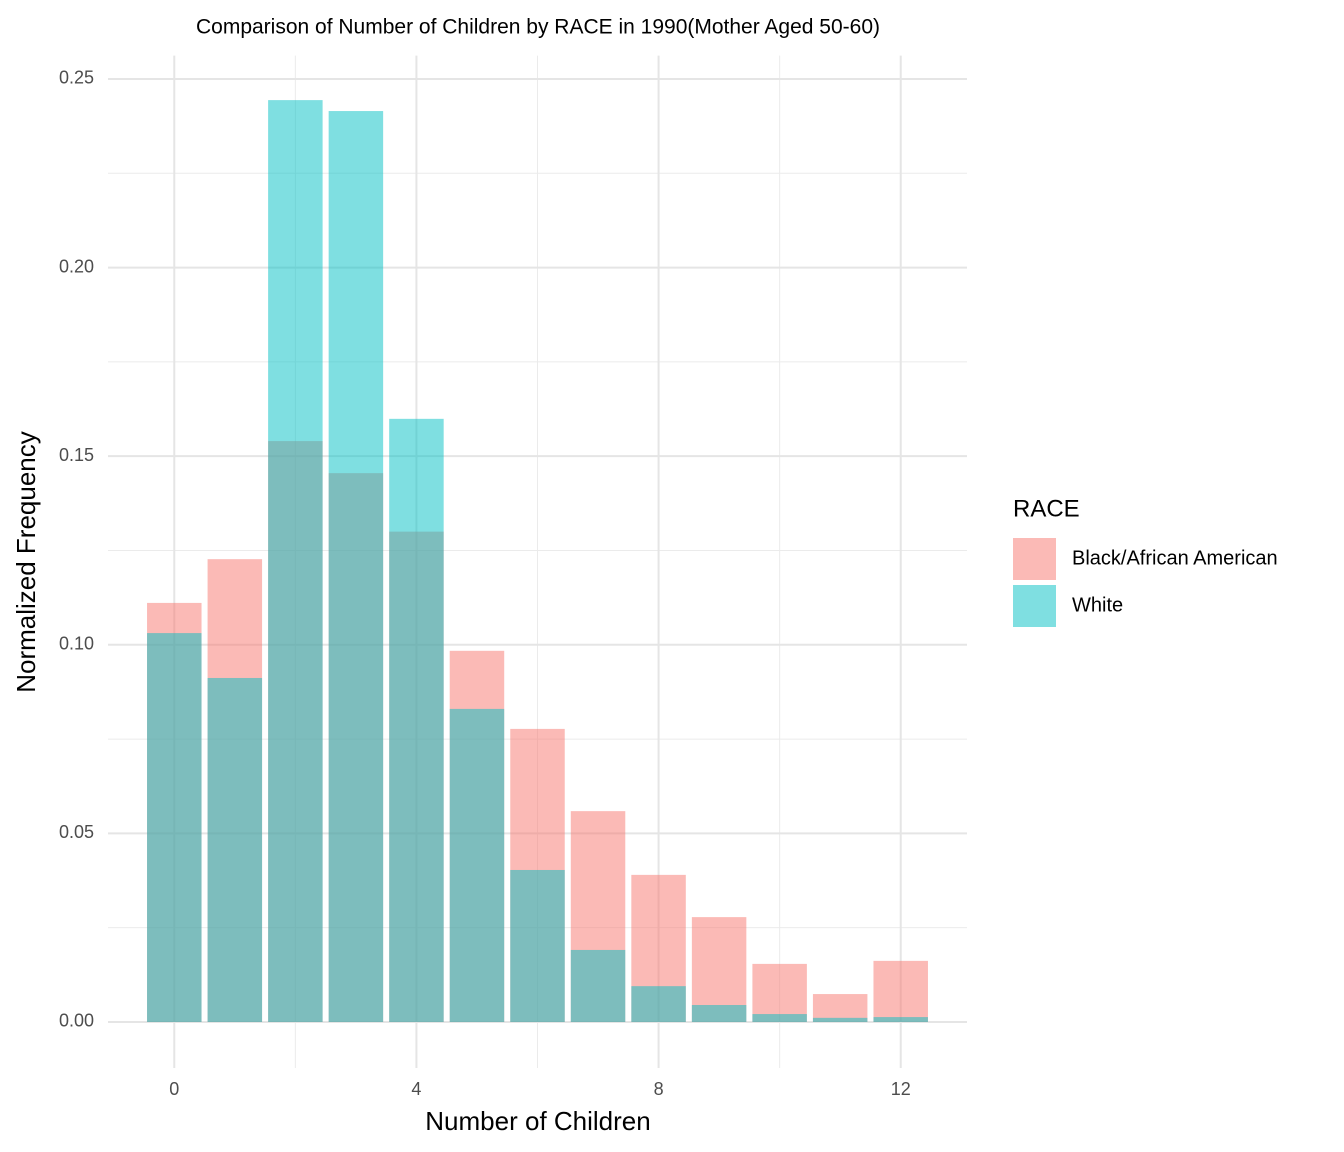 This screenshot has height=1152, width=1344. I want to click on legend-label: Black/African American, so click(1175, 558).